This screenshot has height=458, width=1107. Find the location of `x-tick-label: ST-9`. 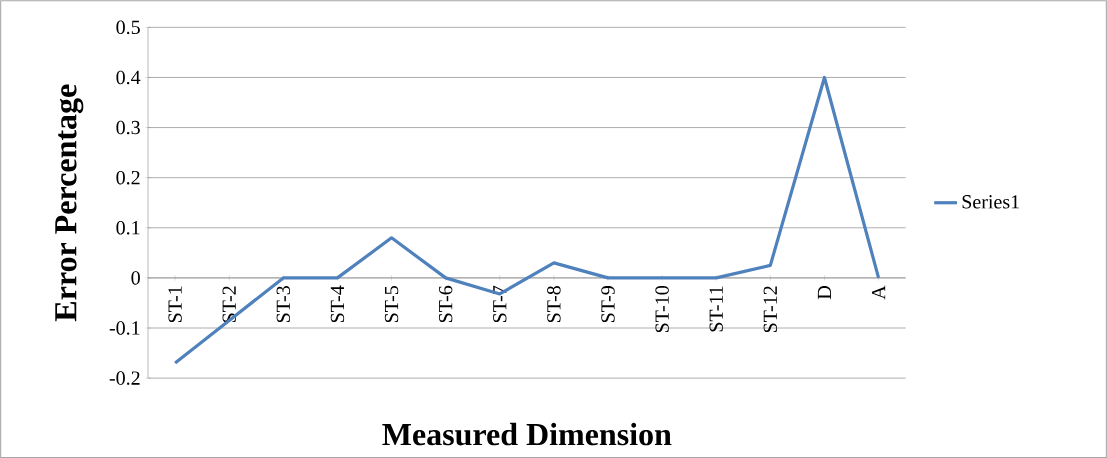

x-tick-label: ST-9 is located at coordinates (608, 304).